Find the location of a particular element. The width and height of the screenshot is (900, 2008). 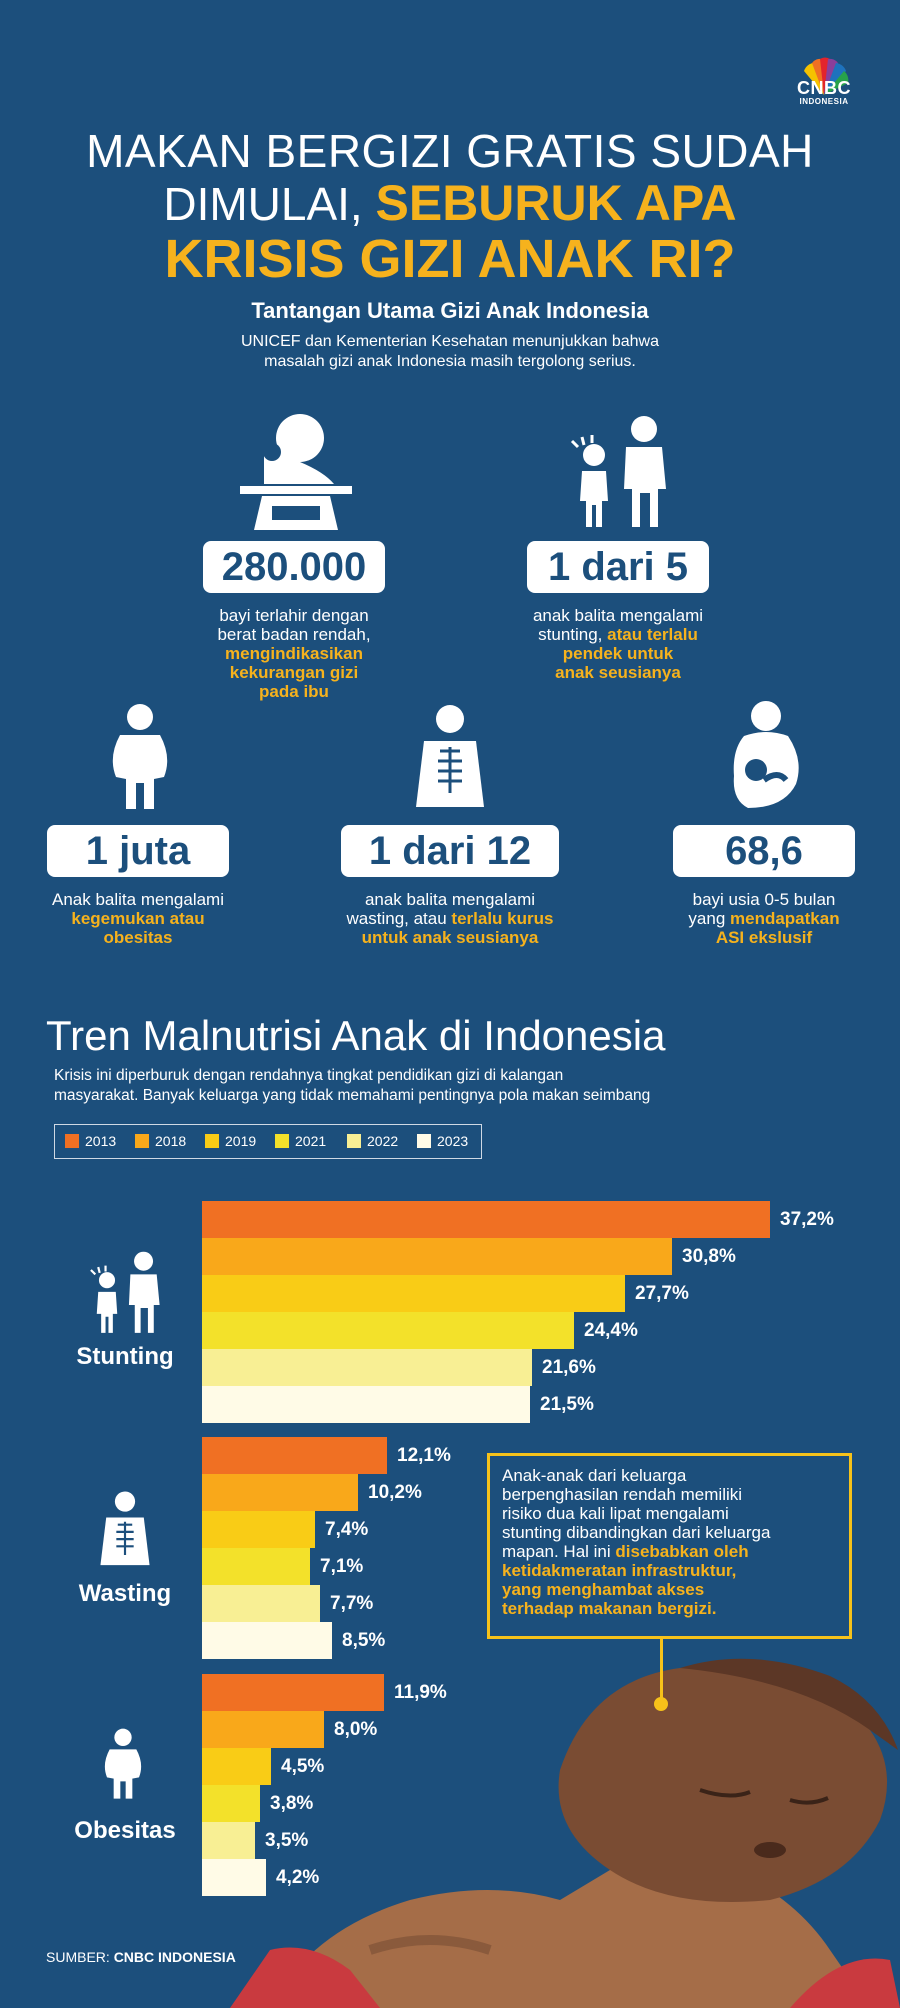

stat-badge-wasting: 1 dari 12 is located at coordinates (450, 851).